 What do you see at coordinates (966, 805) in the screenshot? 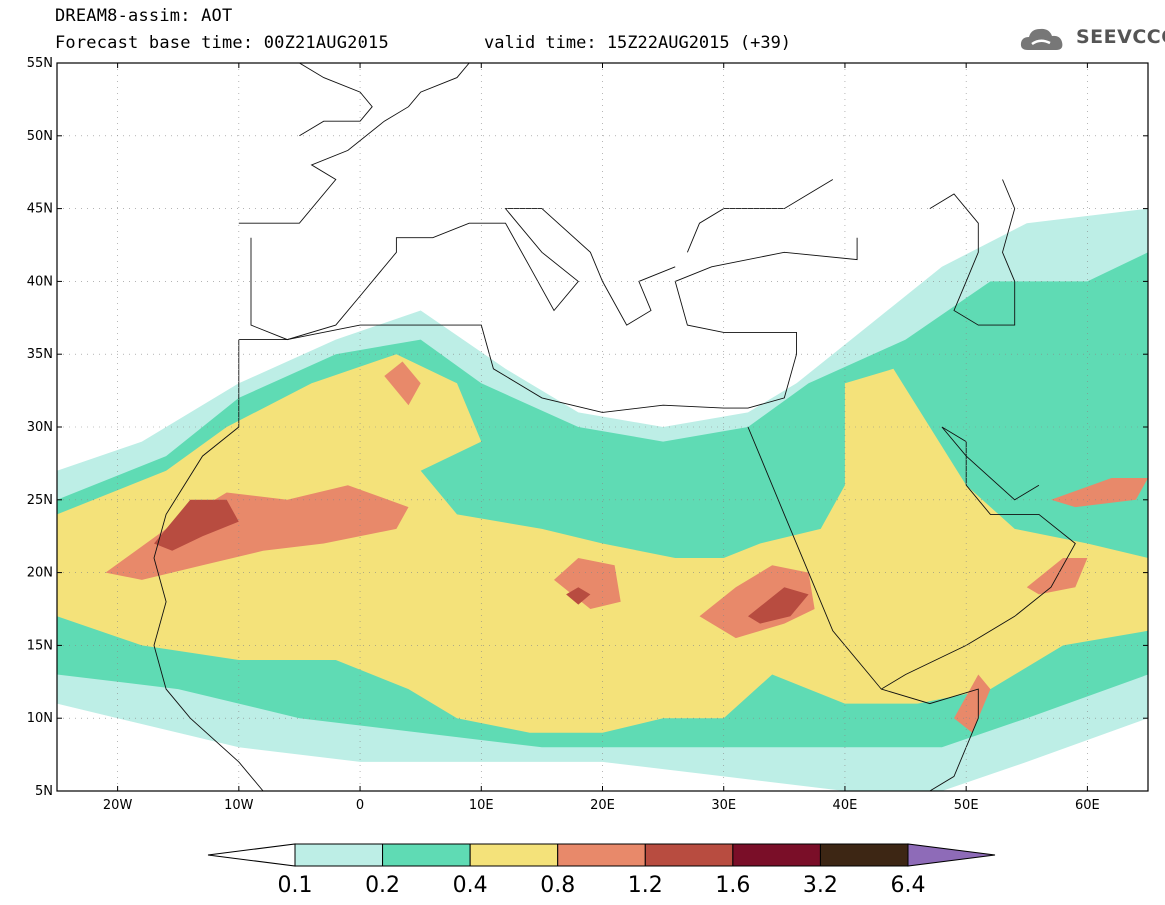
I see `lon-tick-label: 50E` at bounding box center [966, 805].